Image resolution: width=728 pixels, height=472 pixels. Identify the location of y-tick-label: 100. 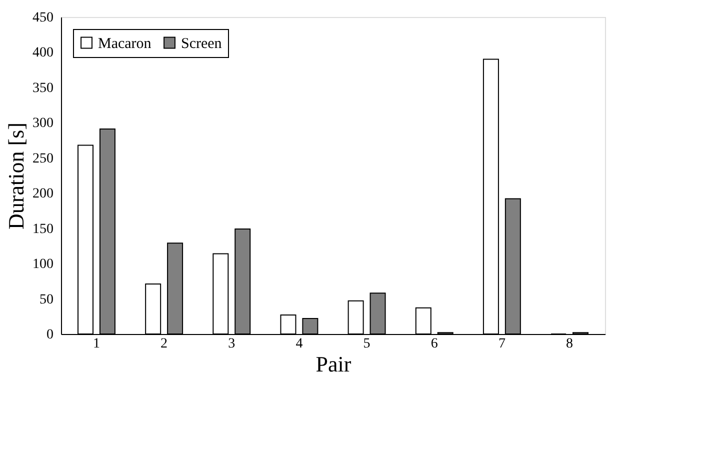
(43, 264).